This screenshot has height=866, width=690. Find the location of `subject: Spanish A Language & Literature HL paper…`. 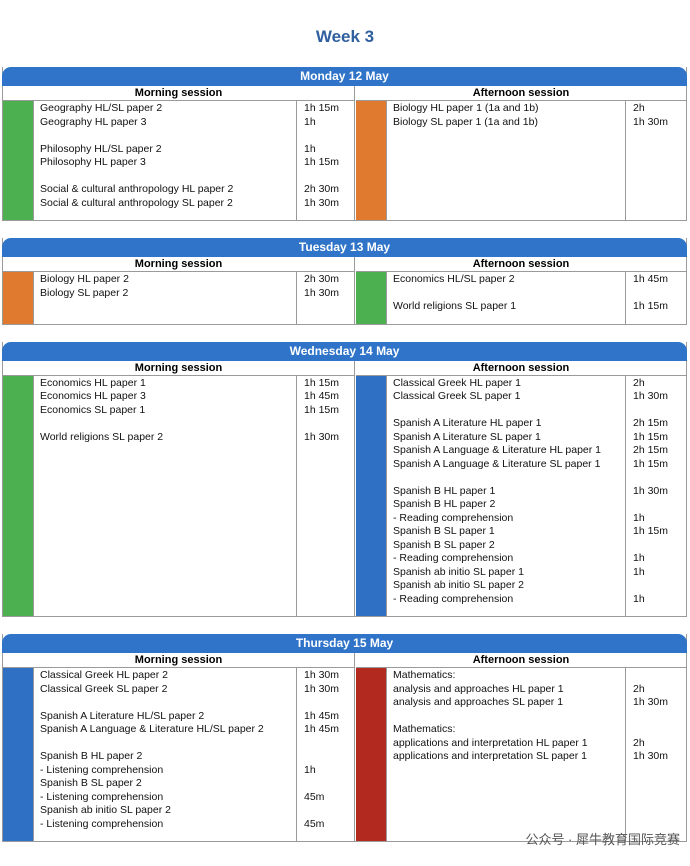

subject: Spanish A Language & Literature HL paper… is located at coordinates (497, 450).